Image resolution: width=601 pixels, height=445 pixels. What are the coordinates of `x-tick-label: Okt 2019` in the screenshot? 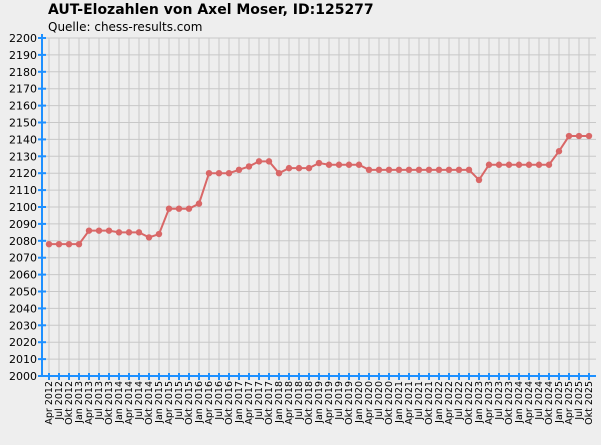 It's located at (349, 403).